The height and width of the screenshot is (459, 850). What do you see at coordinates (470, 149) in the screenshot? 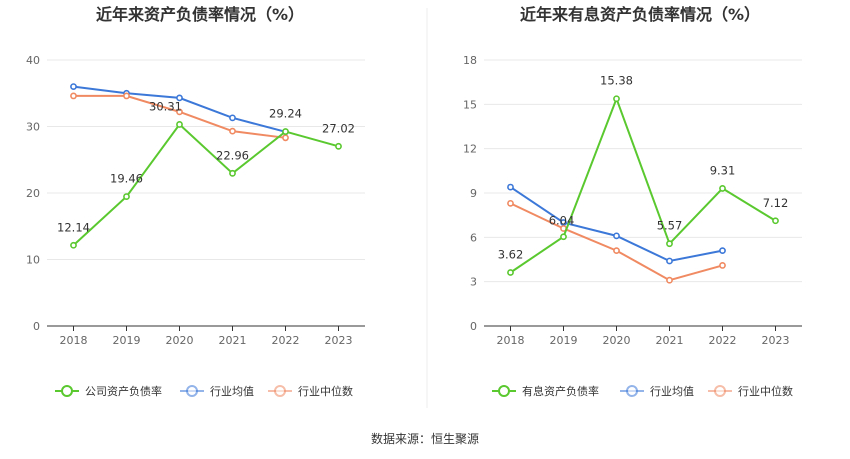
I see `y-tick-label: 12` at bounding box center [470, 149].